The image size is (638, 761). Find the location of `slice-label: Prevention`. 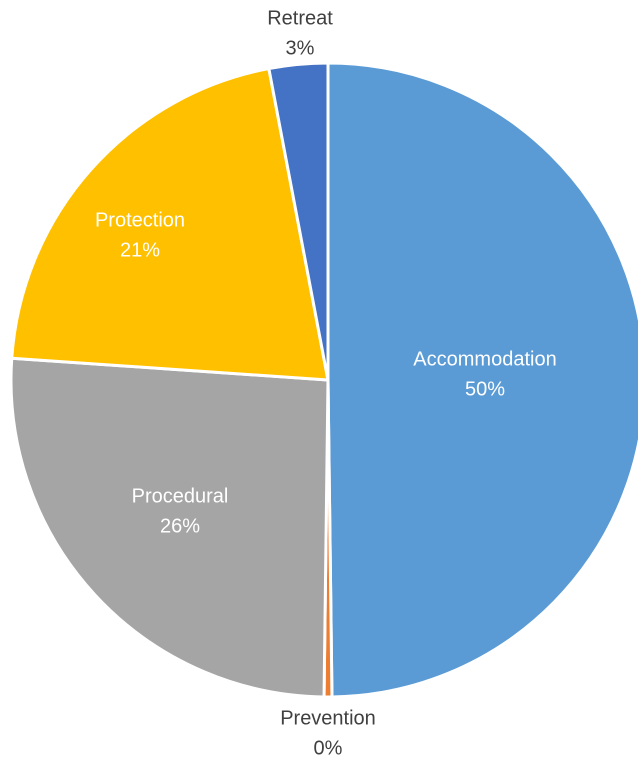

slice-label: Prevention is located at coordinates (328, 718).